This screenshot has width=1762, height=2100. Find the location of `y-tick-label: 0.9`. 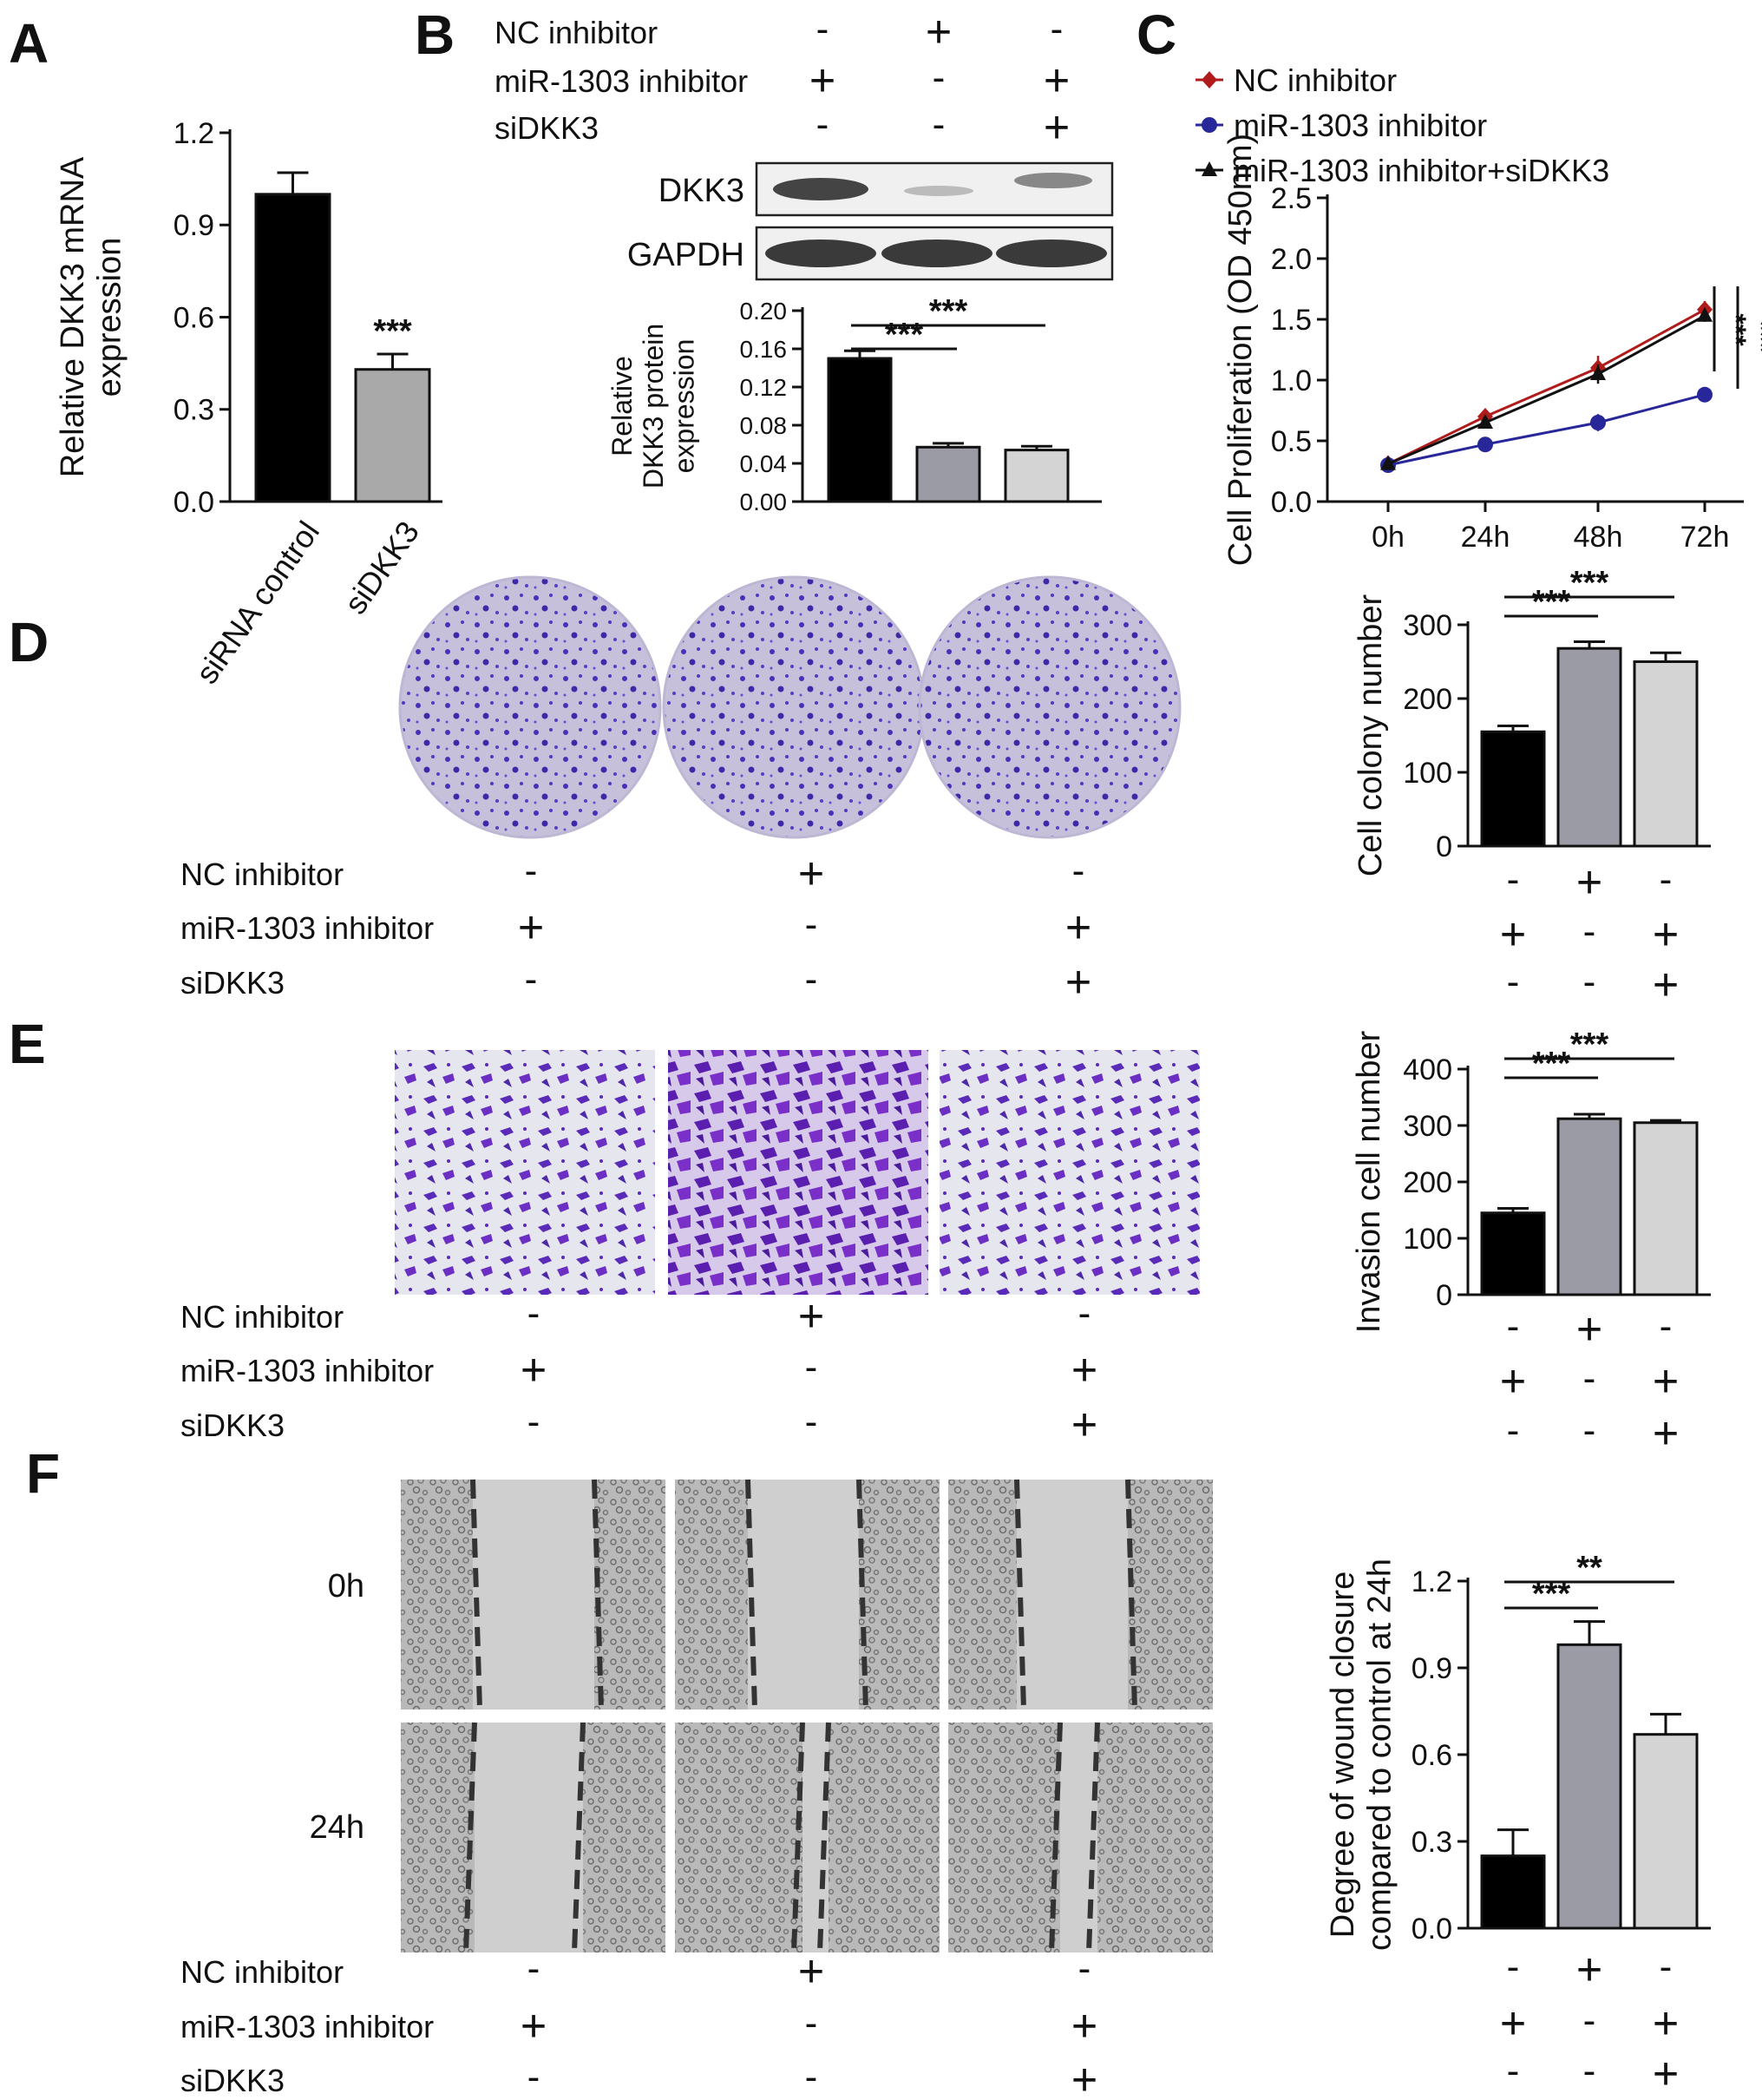

y-tick-label: 0.9 is located at coordinates (194, 225).